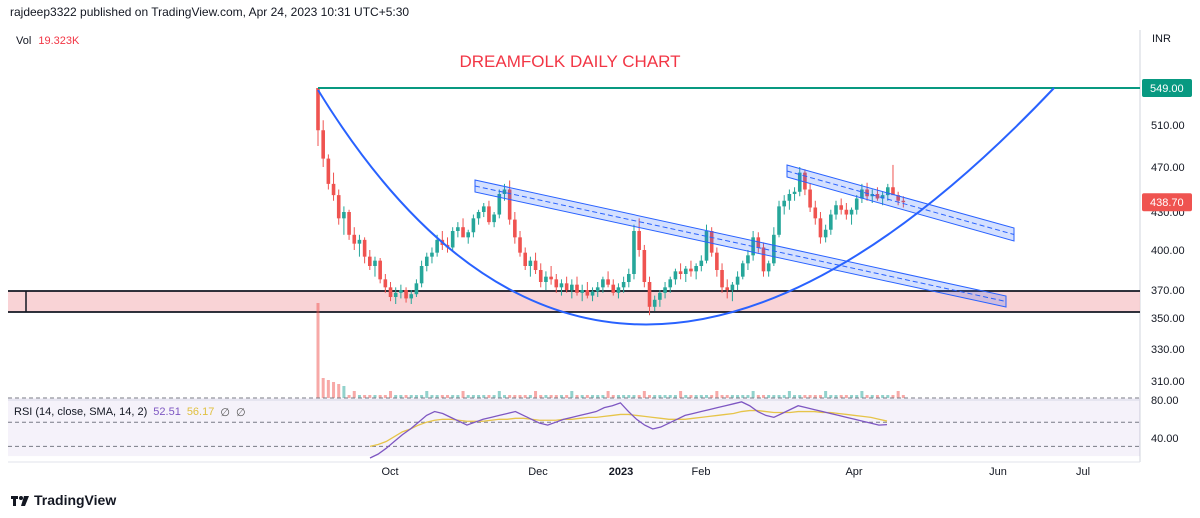 Image resolution: width=1200 pixels, height=518 pixels. I want to click on support-zone, so click(574, 301).